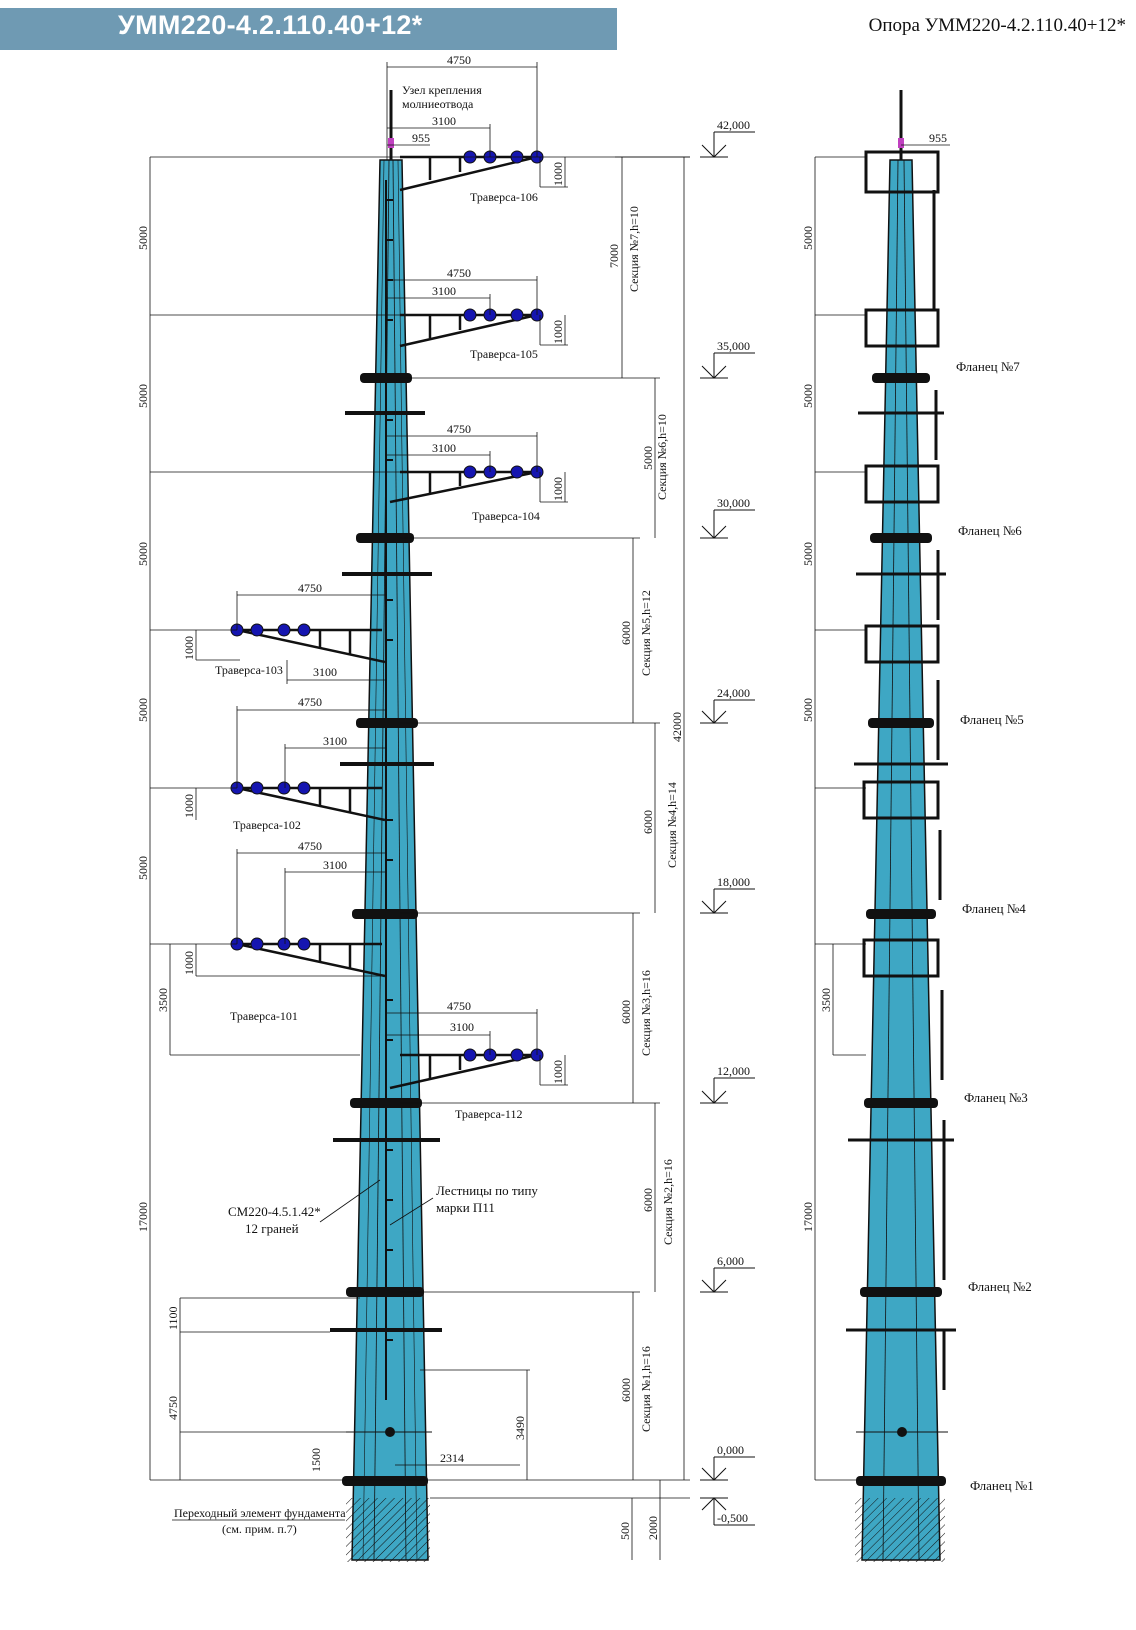 The image size is (1136, 1630). I want to click on elevation-18: 18,000, so click(733, 882).